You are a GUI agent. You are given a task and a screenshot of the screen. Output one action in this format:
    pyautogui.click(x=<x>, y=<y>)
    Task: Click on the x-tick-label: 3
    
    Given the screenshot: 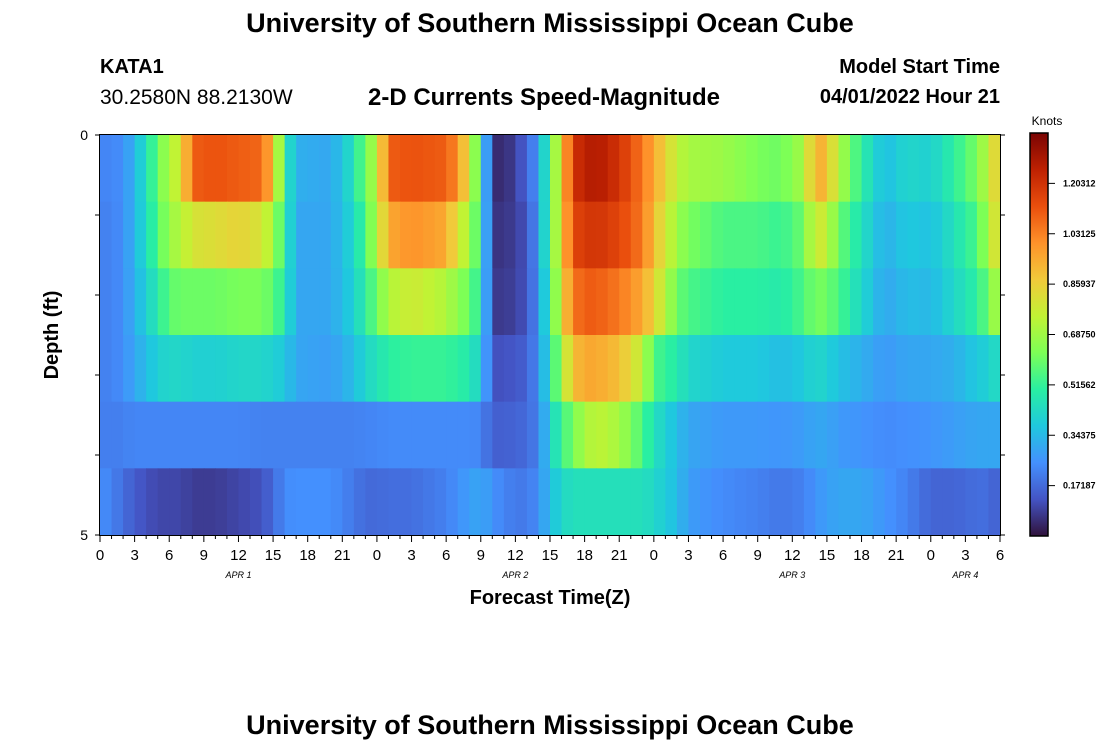 What is the action you would take?
    pyautogui.click(x=134, y=555)
    